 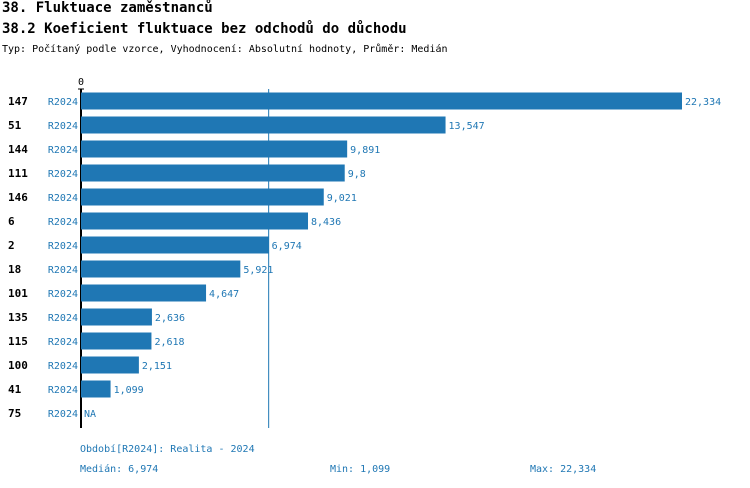 What do you see at coordinates (11, 221) in the screenshot?
I see `row-id-label: 6` at bounding box center [11, 221].